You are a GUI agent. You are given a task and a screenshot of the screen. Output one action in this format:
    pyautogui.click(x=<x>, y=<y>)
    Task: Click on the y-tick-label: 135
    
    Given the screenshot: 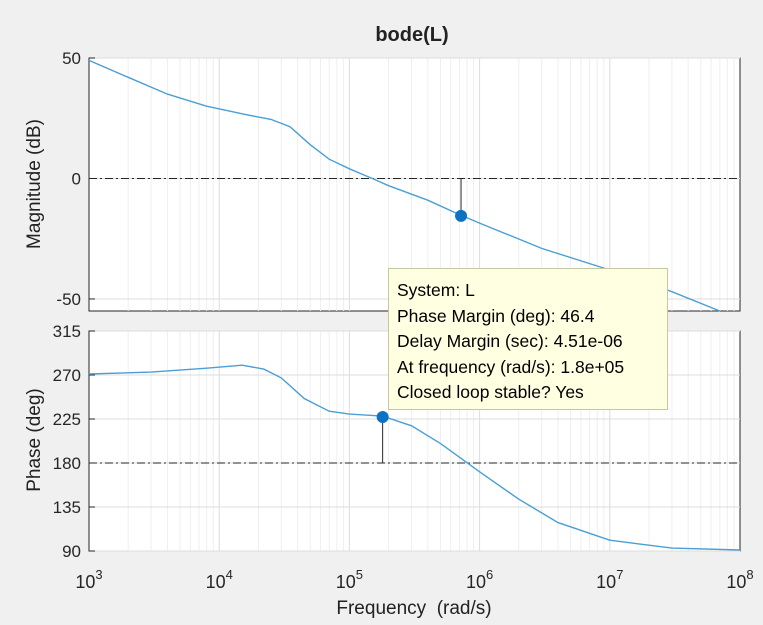 What is the action you would take?
    pyautogui.click(x=67, y=507)
    